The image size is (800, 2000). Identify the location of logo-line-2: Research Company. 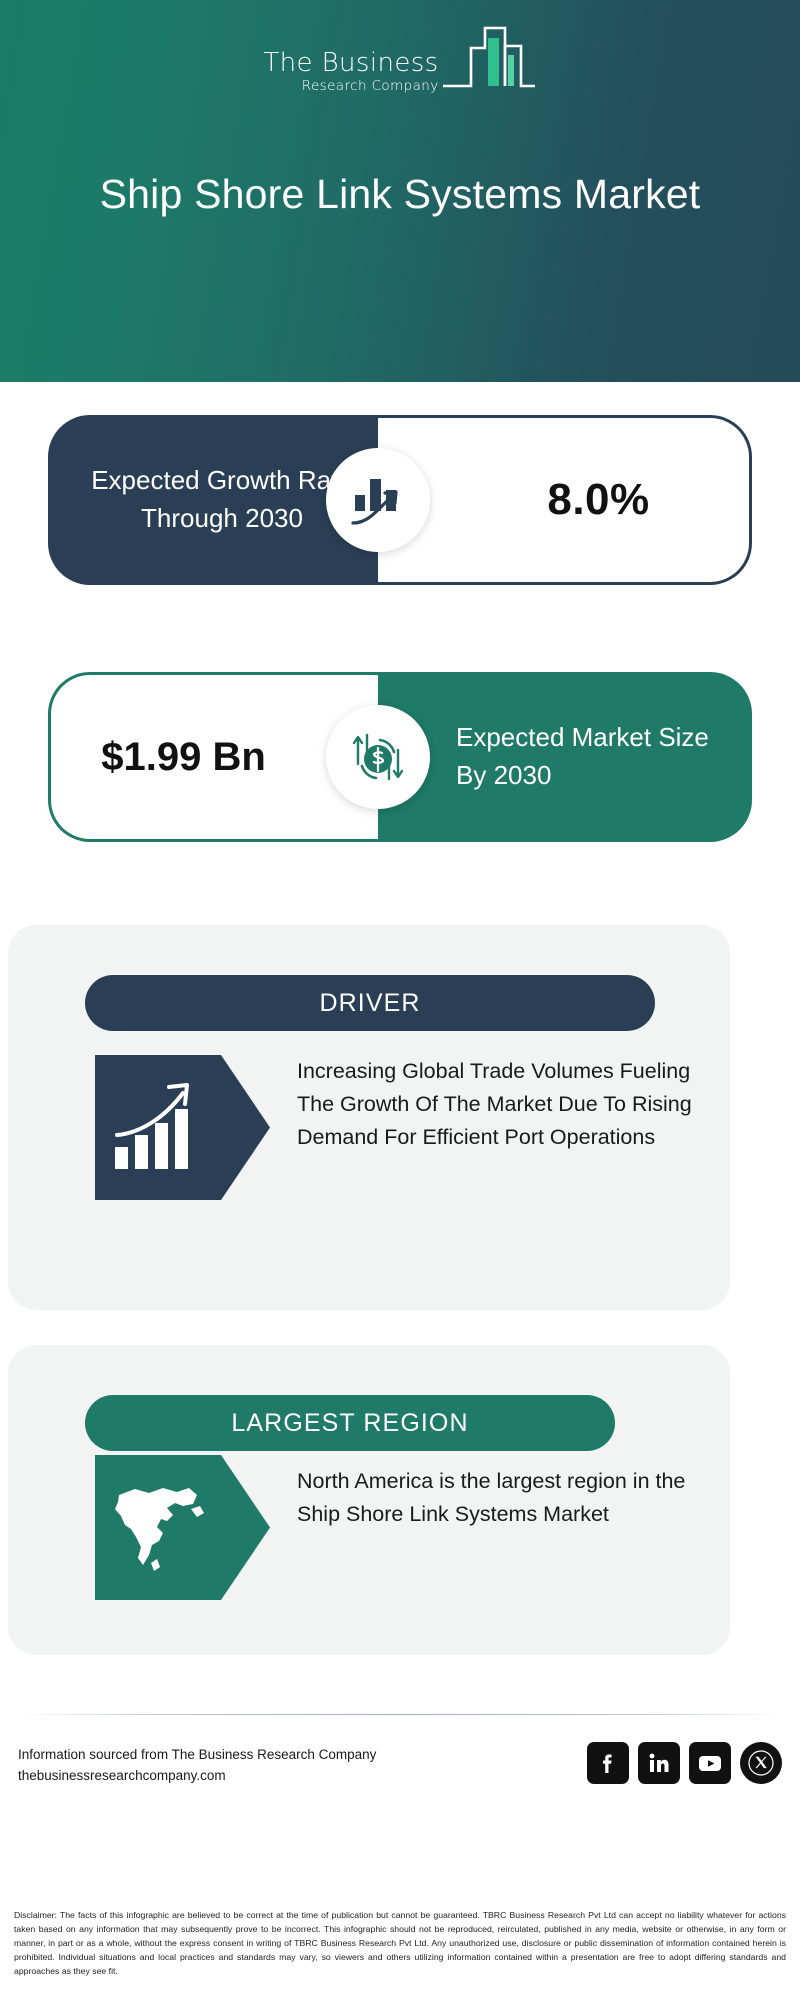
(370, 85).